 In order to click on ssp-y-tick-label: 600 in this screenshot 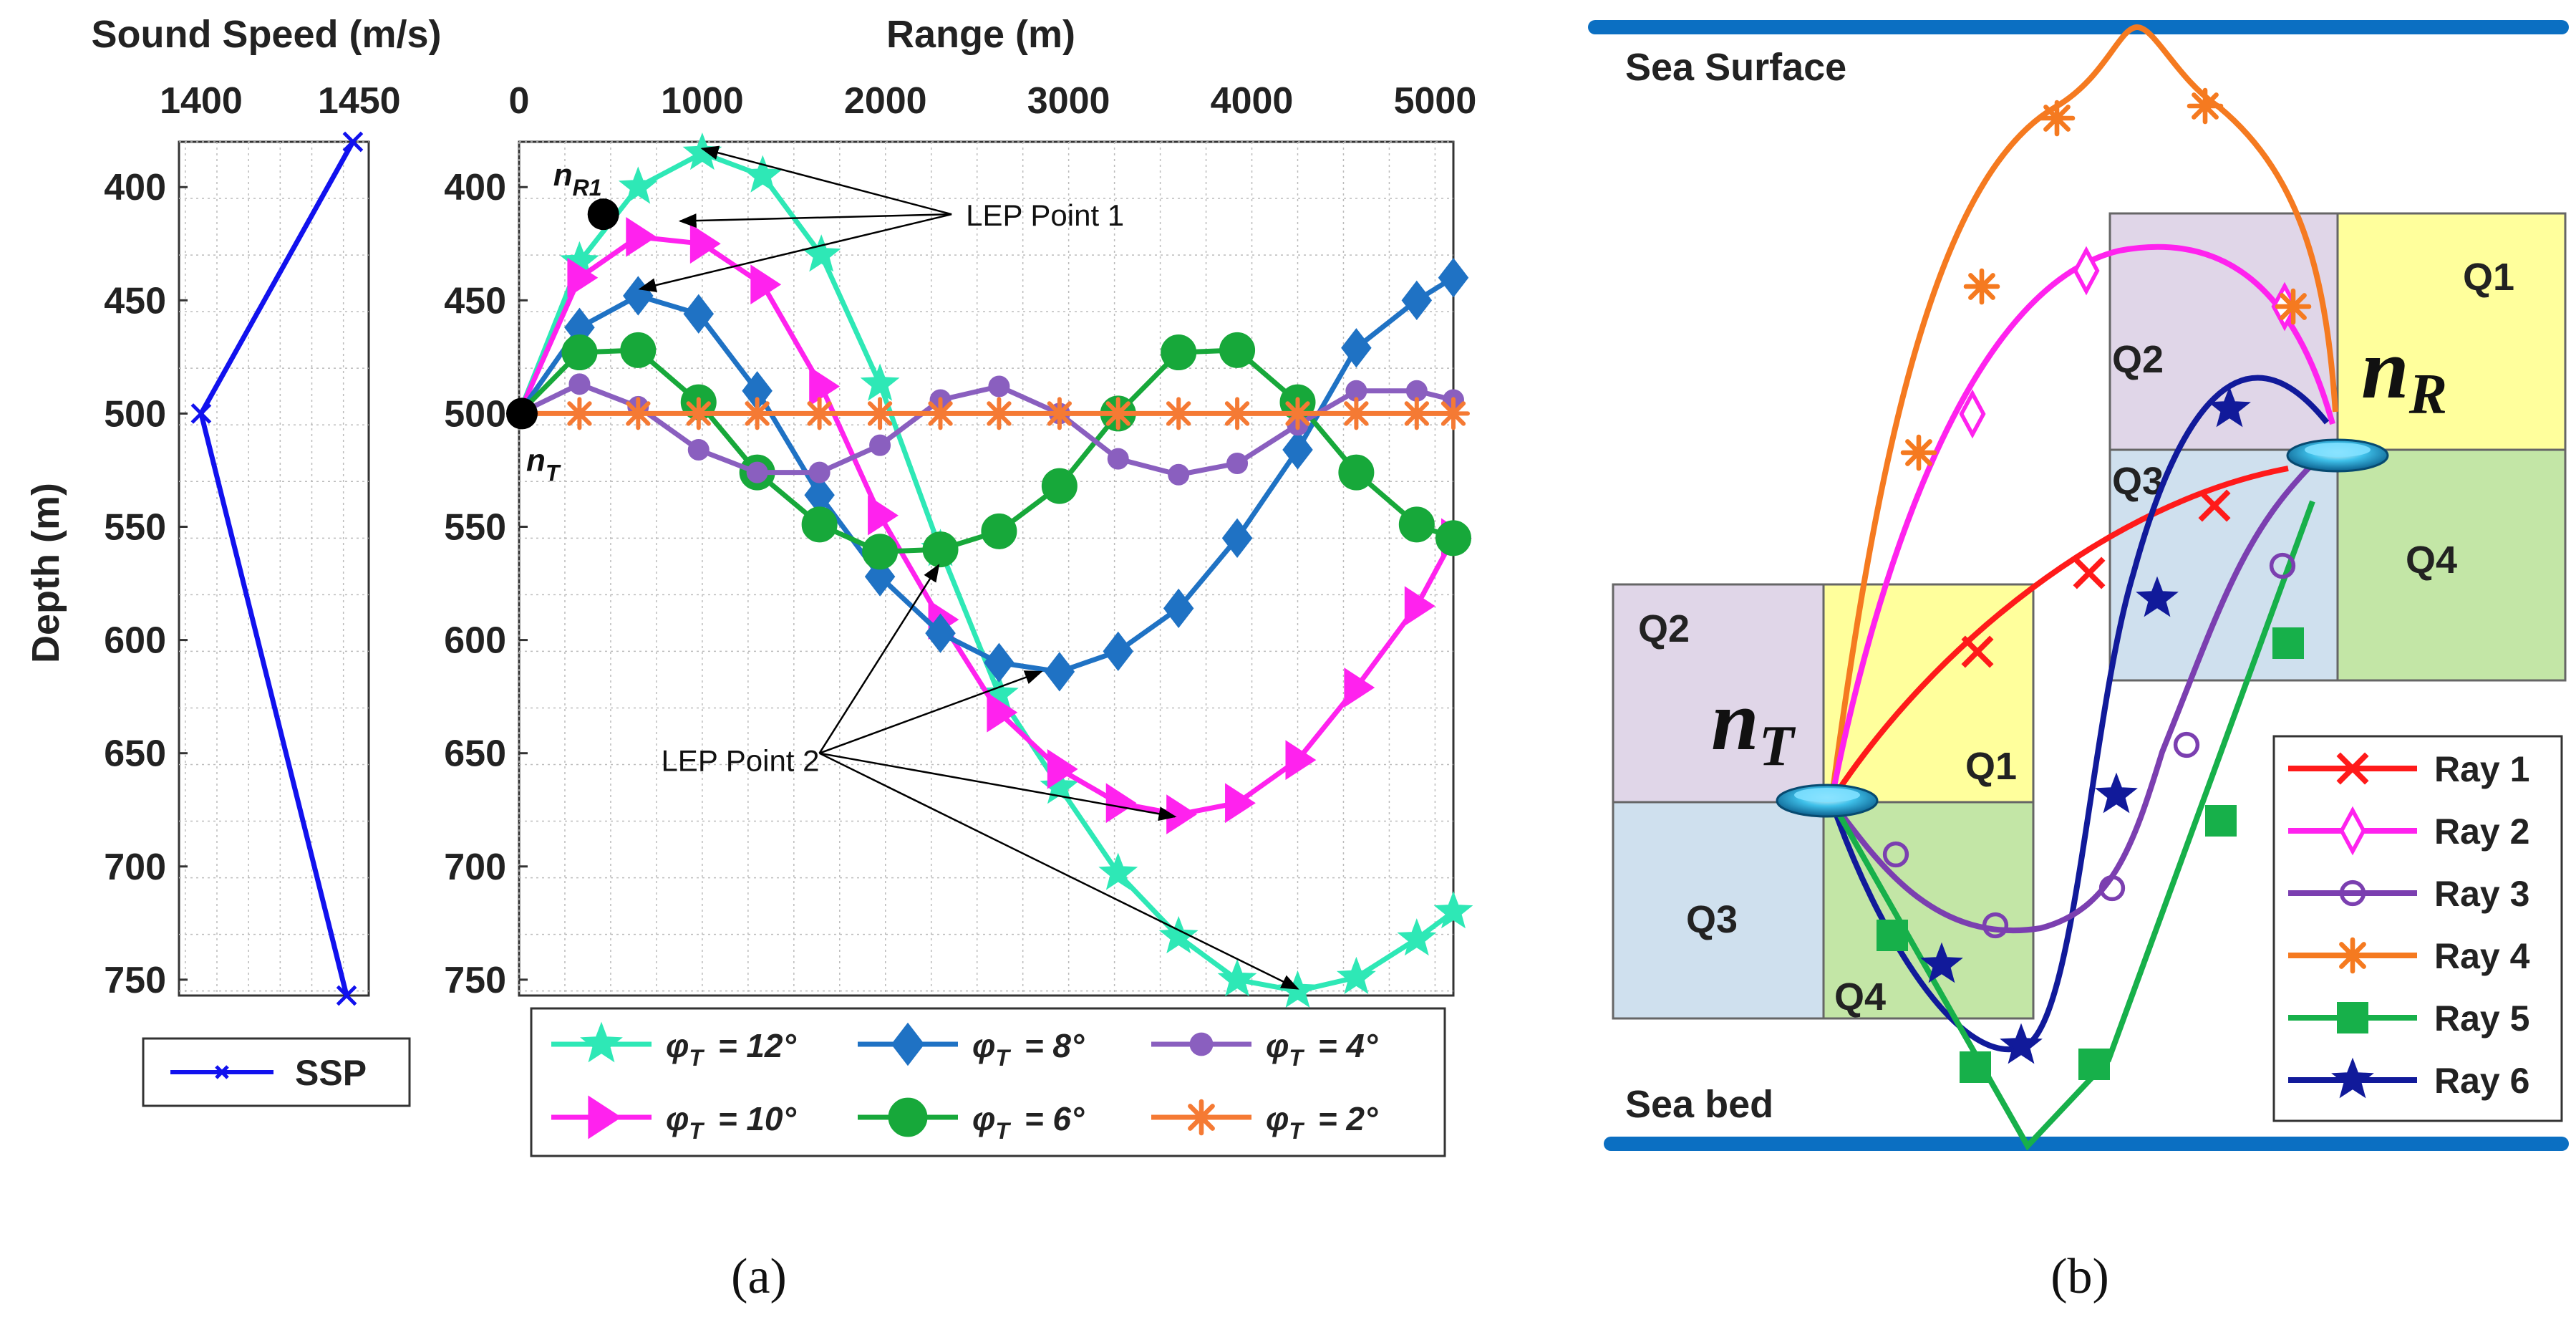, I will do `click(135, 641)`.